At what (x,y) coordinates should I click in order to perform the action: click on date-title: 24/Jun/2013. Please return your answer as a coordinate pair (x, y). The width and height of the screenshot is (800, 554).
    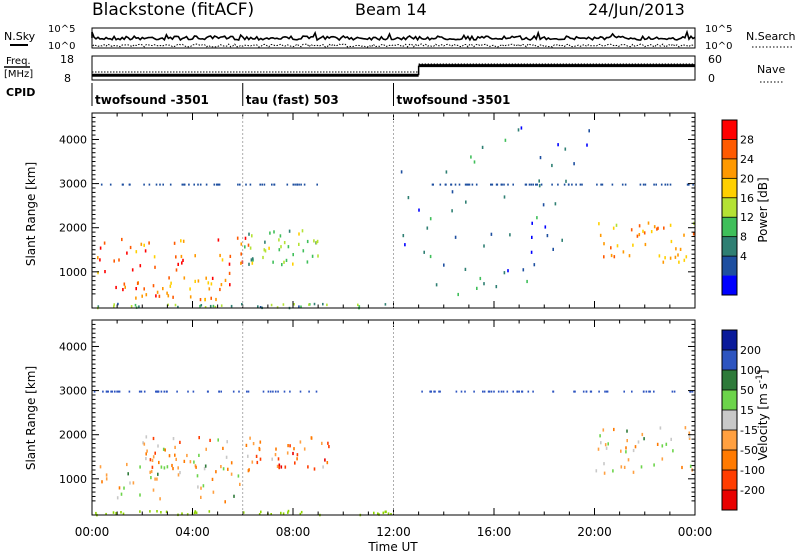
    Looking at the image, I should click on (636, 9).